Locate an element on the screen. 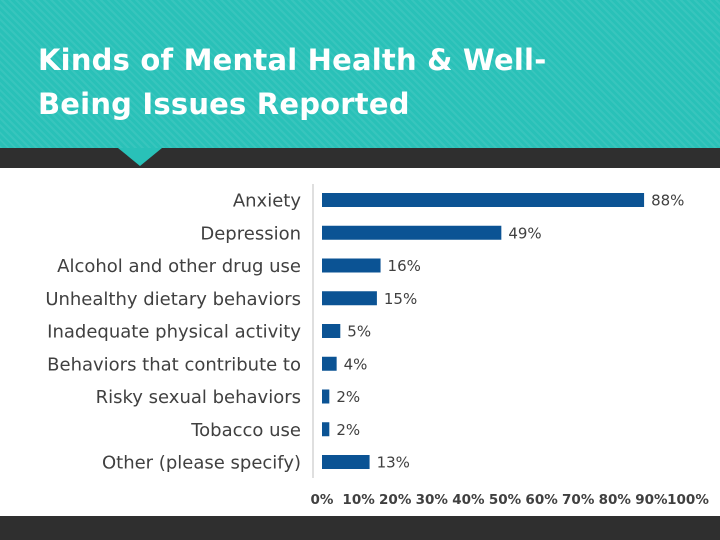 The image size is (720, 540). x-tick-label: 30% is located at coordinates (432, 500).